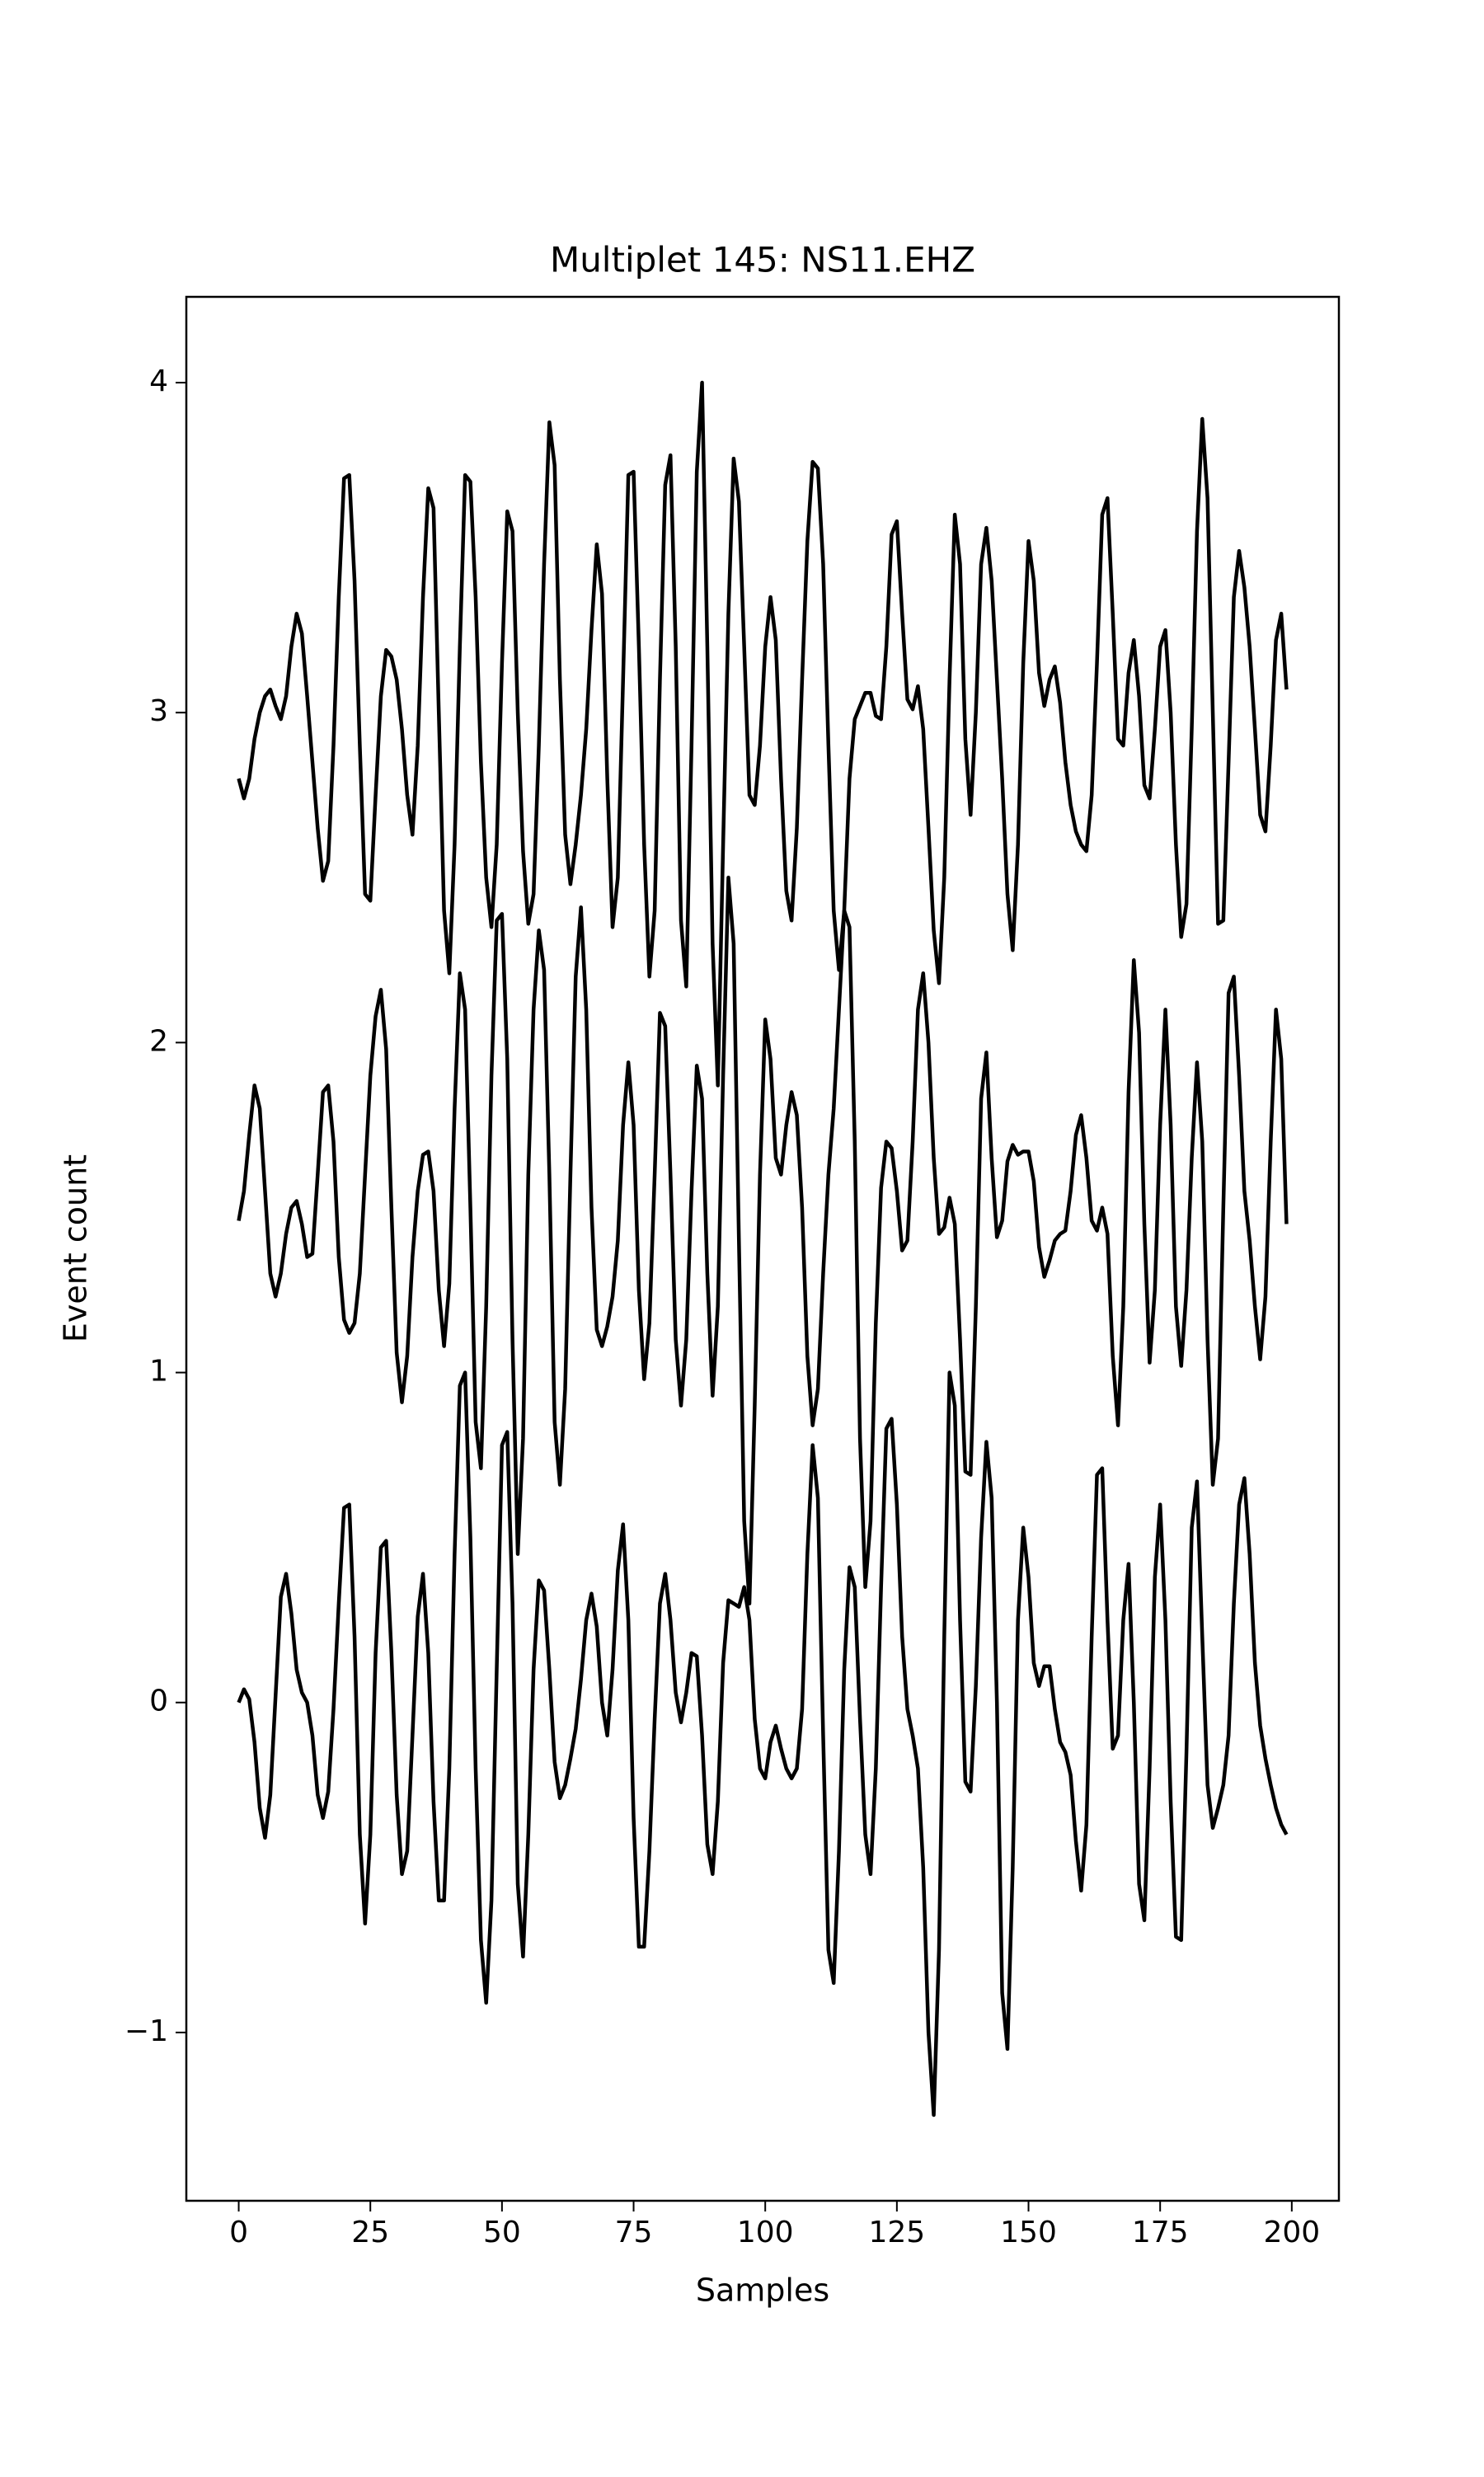 This screenshot has height=2477, width=1484. What do you see at coordinates (76, 1248) in the screenshot?
I see `y-axis-label: Event count` at bounding box center [76, 1248].